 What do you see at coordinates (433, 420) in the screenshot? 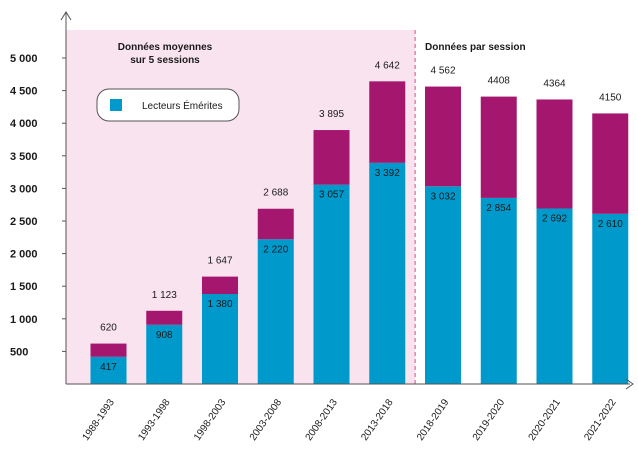
I see `x-tick-label: 2018-2019` at bounding box center [433, 420].